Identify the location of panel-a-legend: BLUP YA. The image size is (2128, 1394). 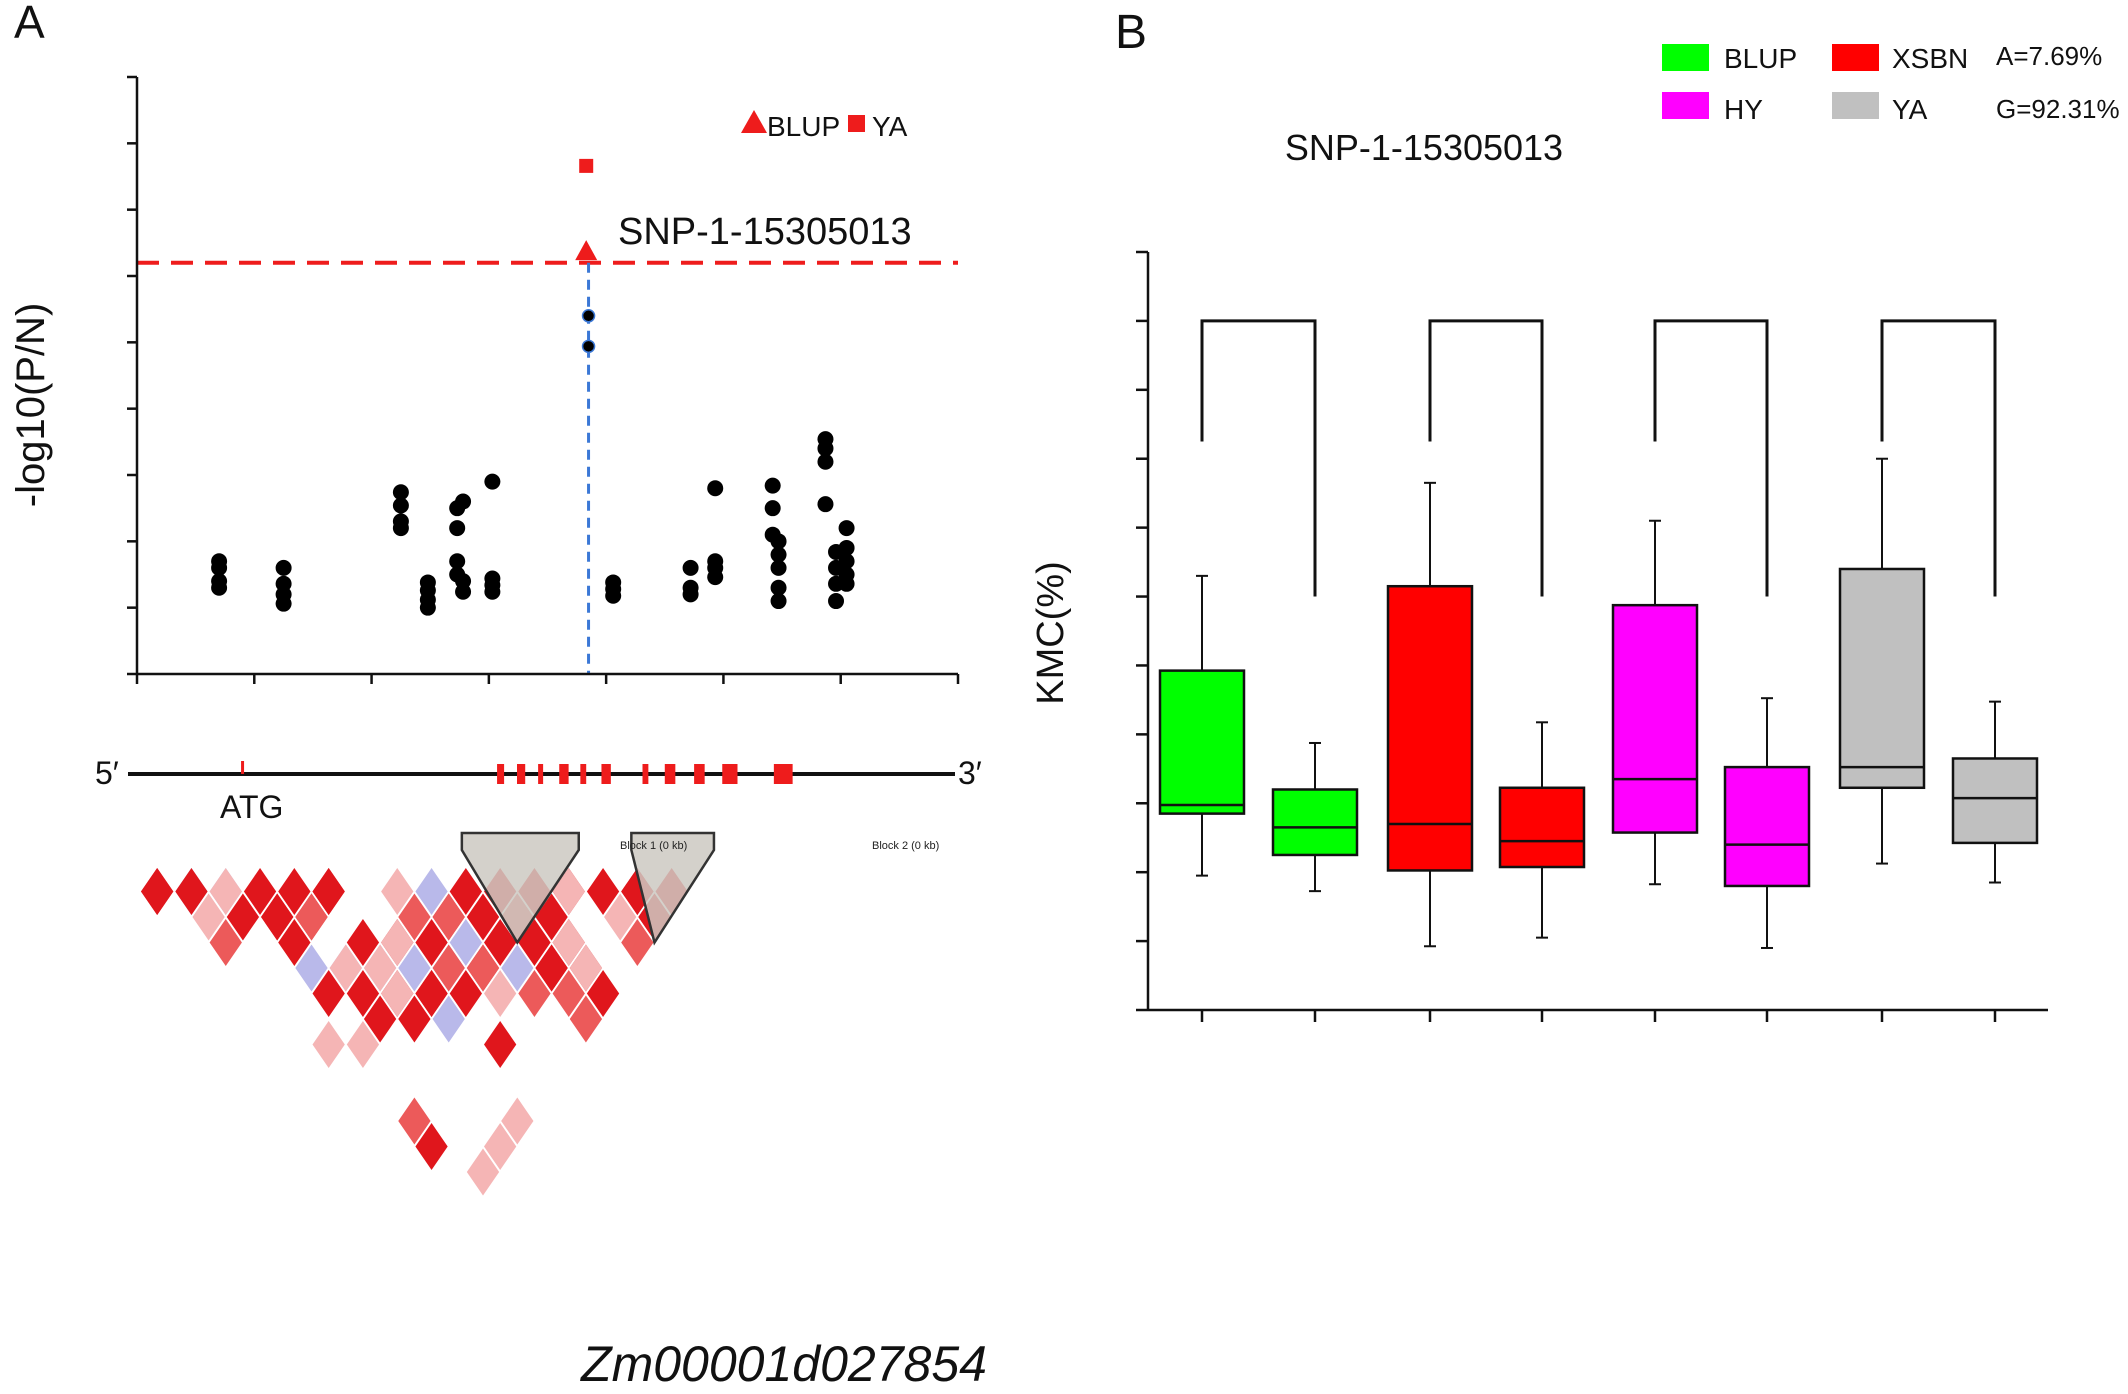
(824, 126).